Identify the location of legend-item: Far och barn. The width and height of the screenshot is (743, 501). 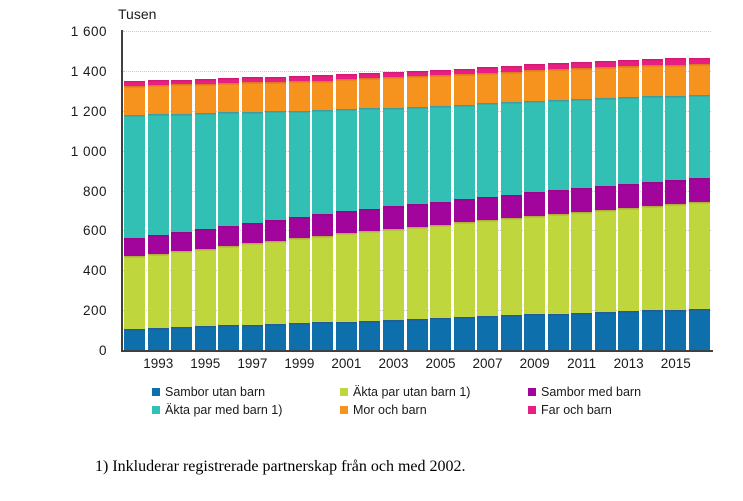
(600, 410).